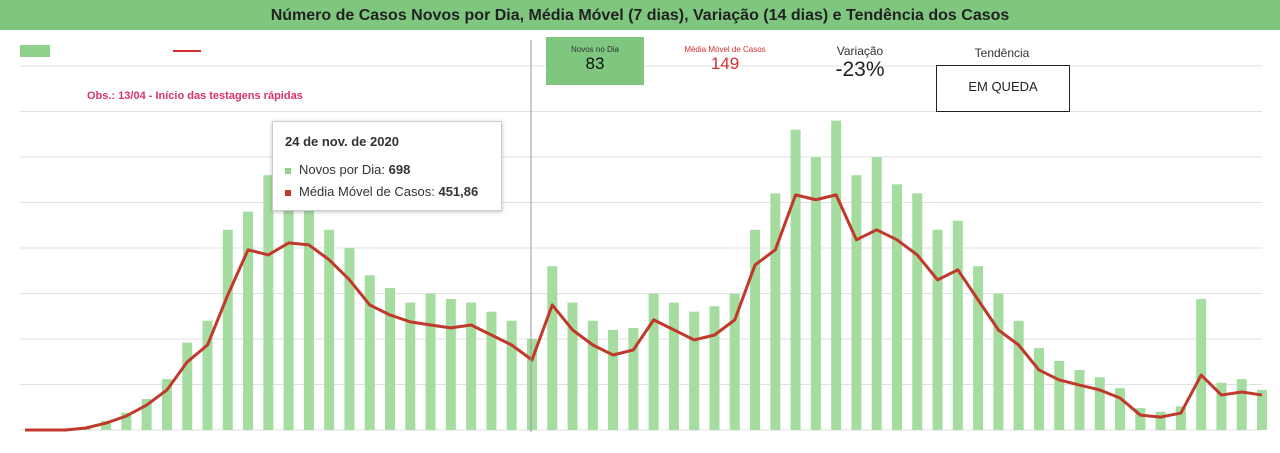  Describe the element at coordinates (367, 191) in the screenshot. I see `tooltip-label: Média Móvel de Casos:` at that location.